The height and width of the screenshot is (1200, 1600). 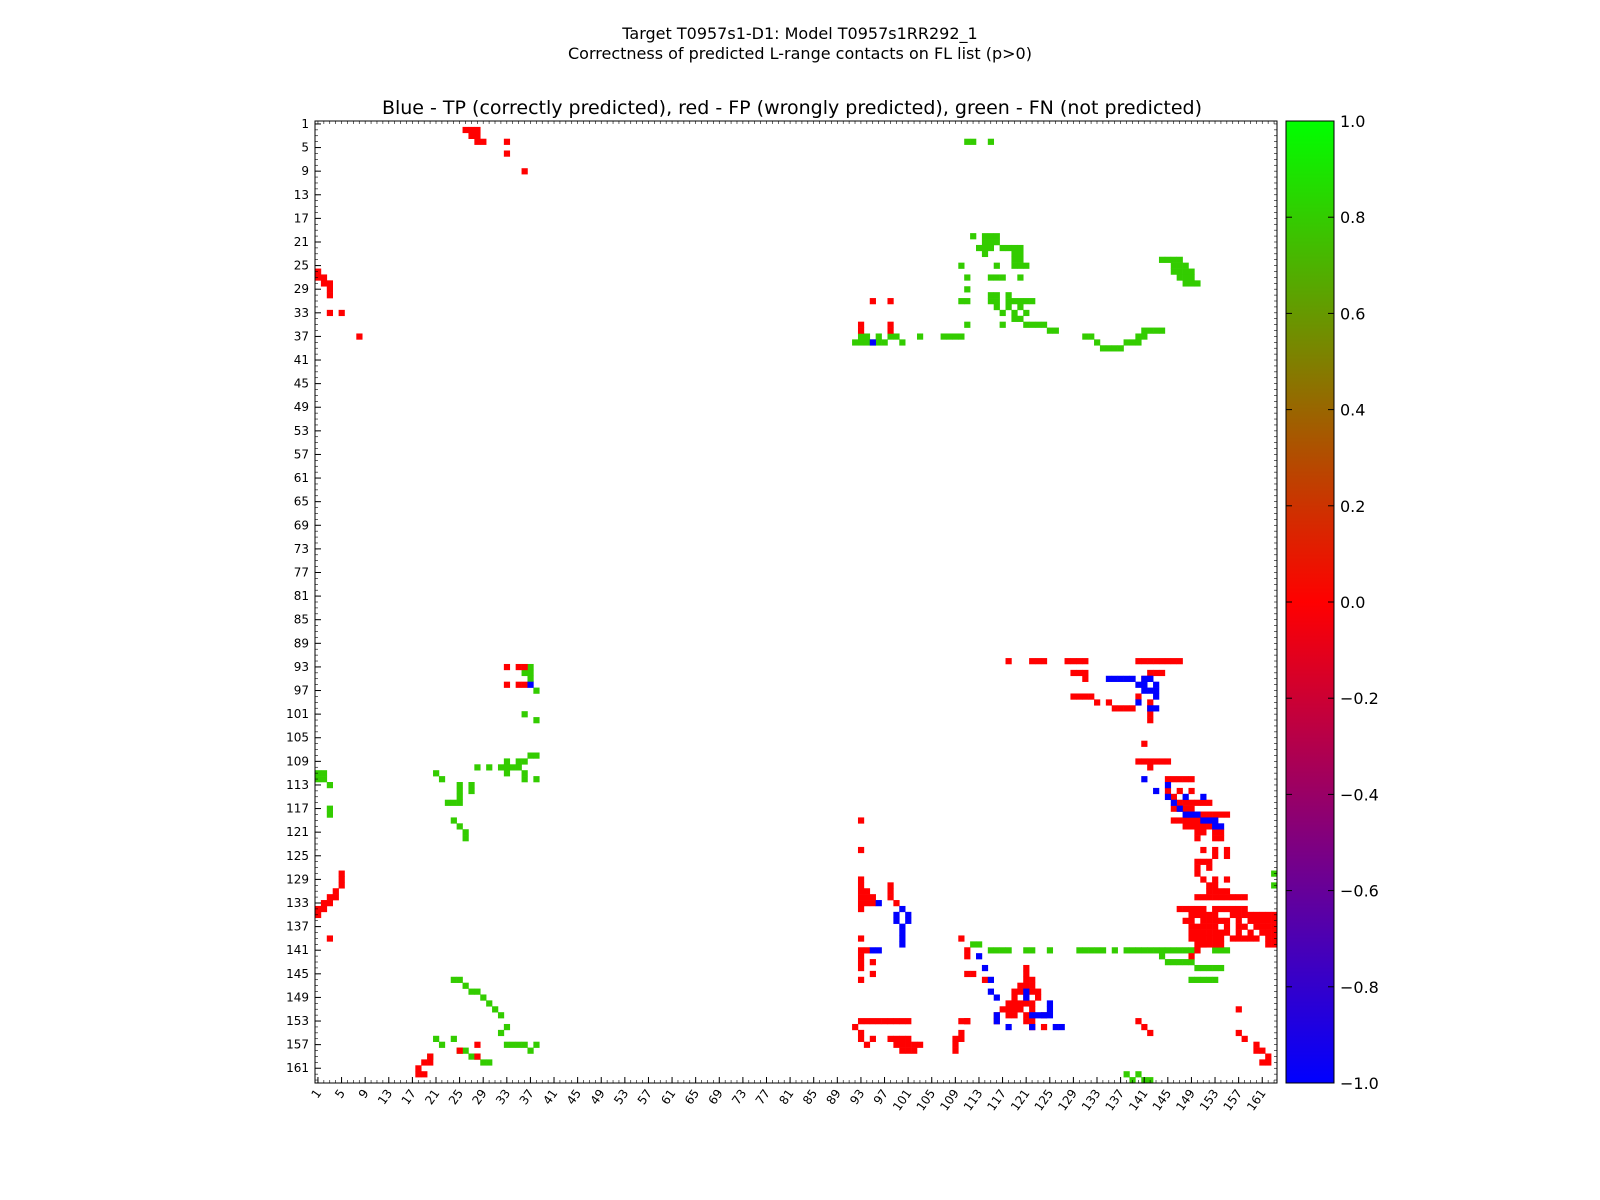 What do you see at coordinates (1352, 217) in the screenshot?
I see `colorbar-tick-label: 0.8` at bounding box center [1352, 217].